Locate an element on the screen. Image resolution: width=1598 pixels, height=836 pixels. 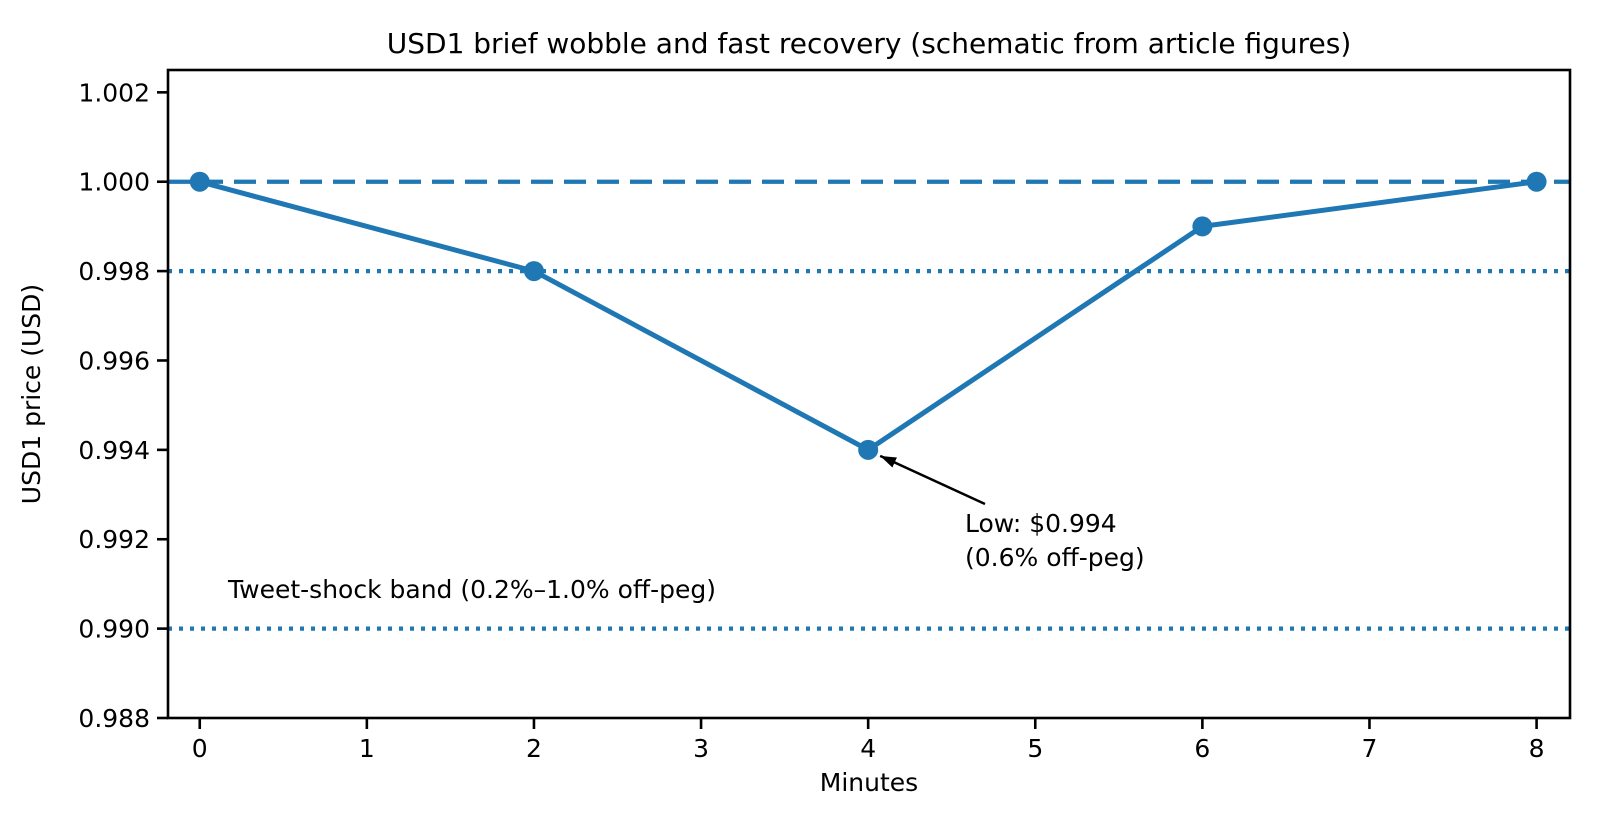
y-tick-label: 1.002 is located at coordinates (114, 92).